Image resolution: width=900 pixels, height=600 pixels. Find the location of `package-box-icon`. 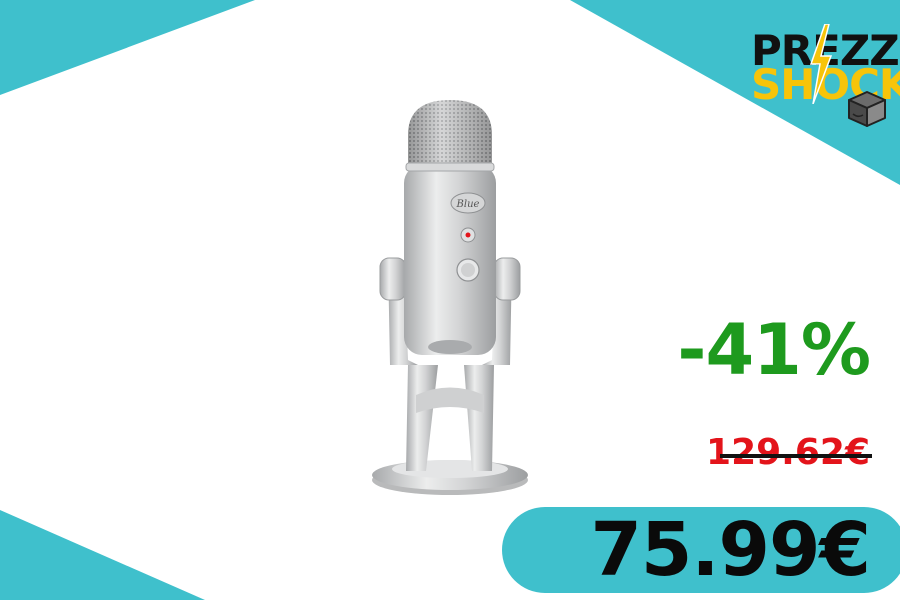

package-box-icon is located at coordinates (867, 109).